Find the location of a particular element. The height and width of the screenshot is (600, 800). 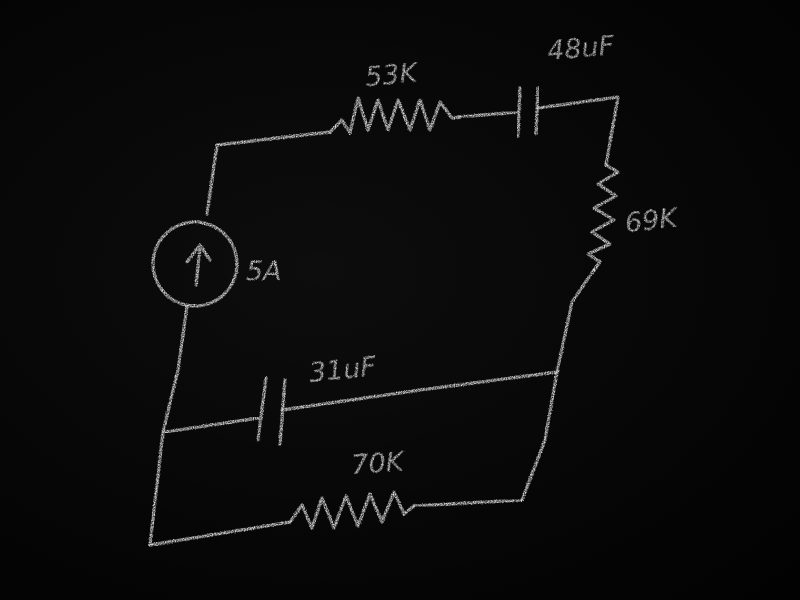

wire-middle-right is located at coordinates (419, 391).